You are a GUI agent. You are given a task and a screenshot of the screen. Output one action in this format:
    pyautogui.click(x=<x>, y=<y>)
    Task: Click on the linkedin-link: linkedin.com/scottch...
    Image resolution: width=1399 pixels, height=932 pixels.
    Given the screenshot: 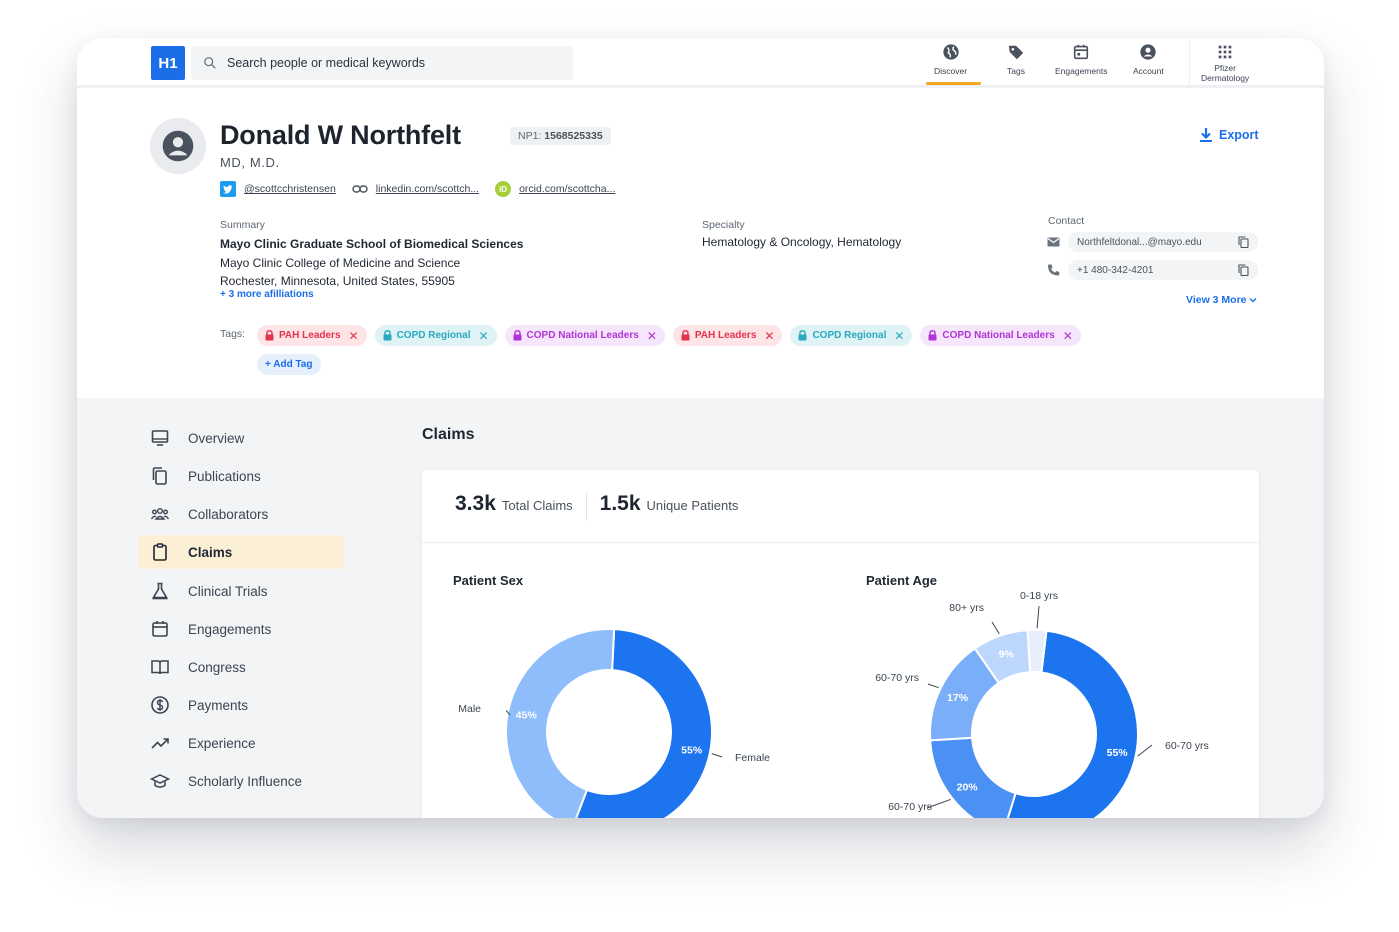 What is the action you would take?
    pyautogui.click(x=427, y=189)
    